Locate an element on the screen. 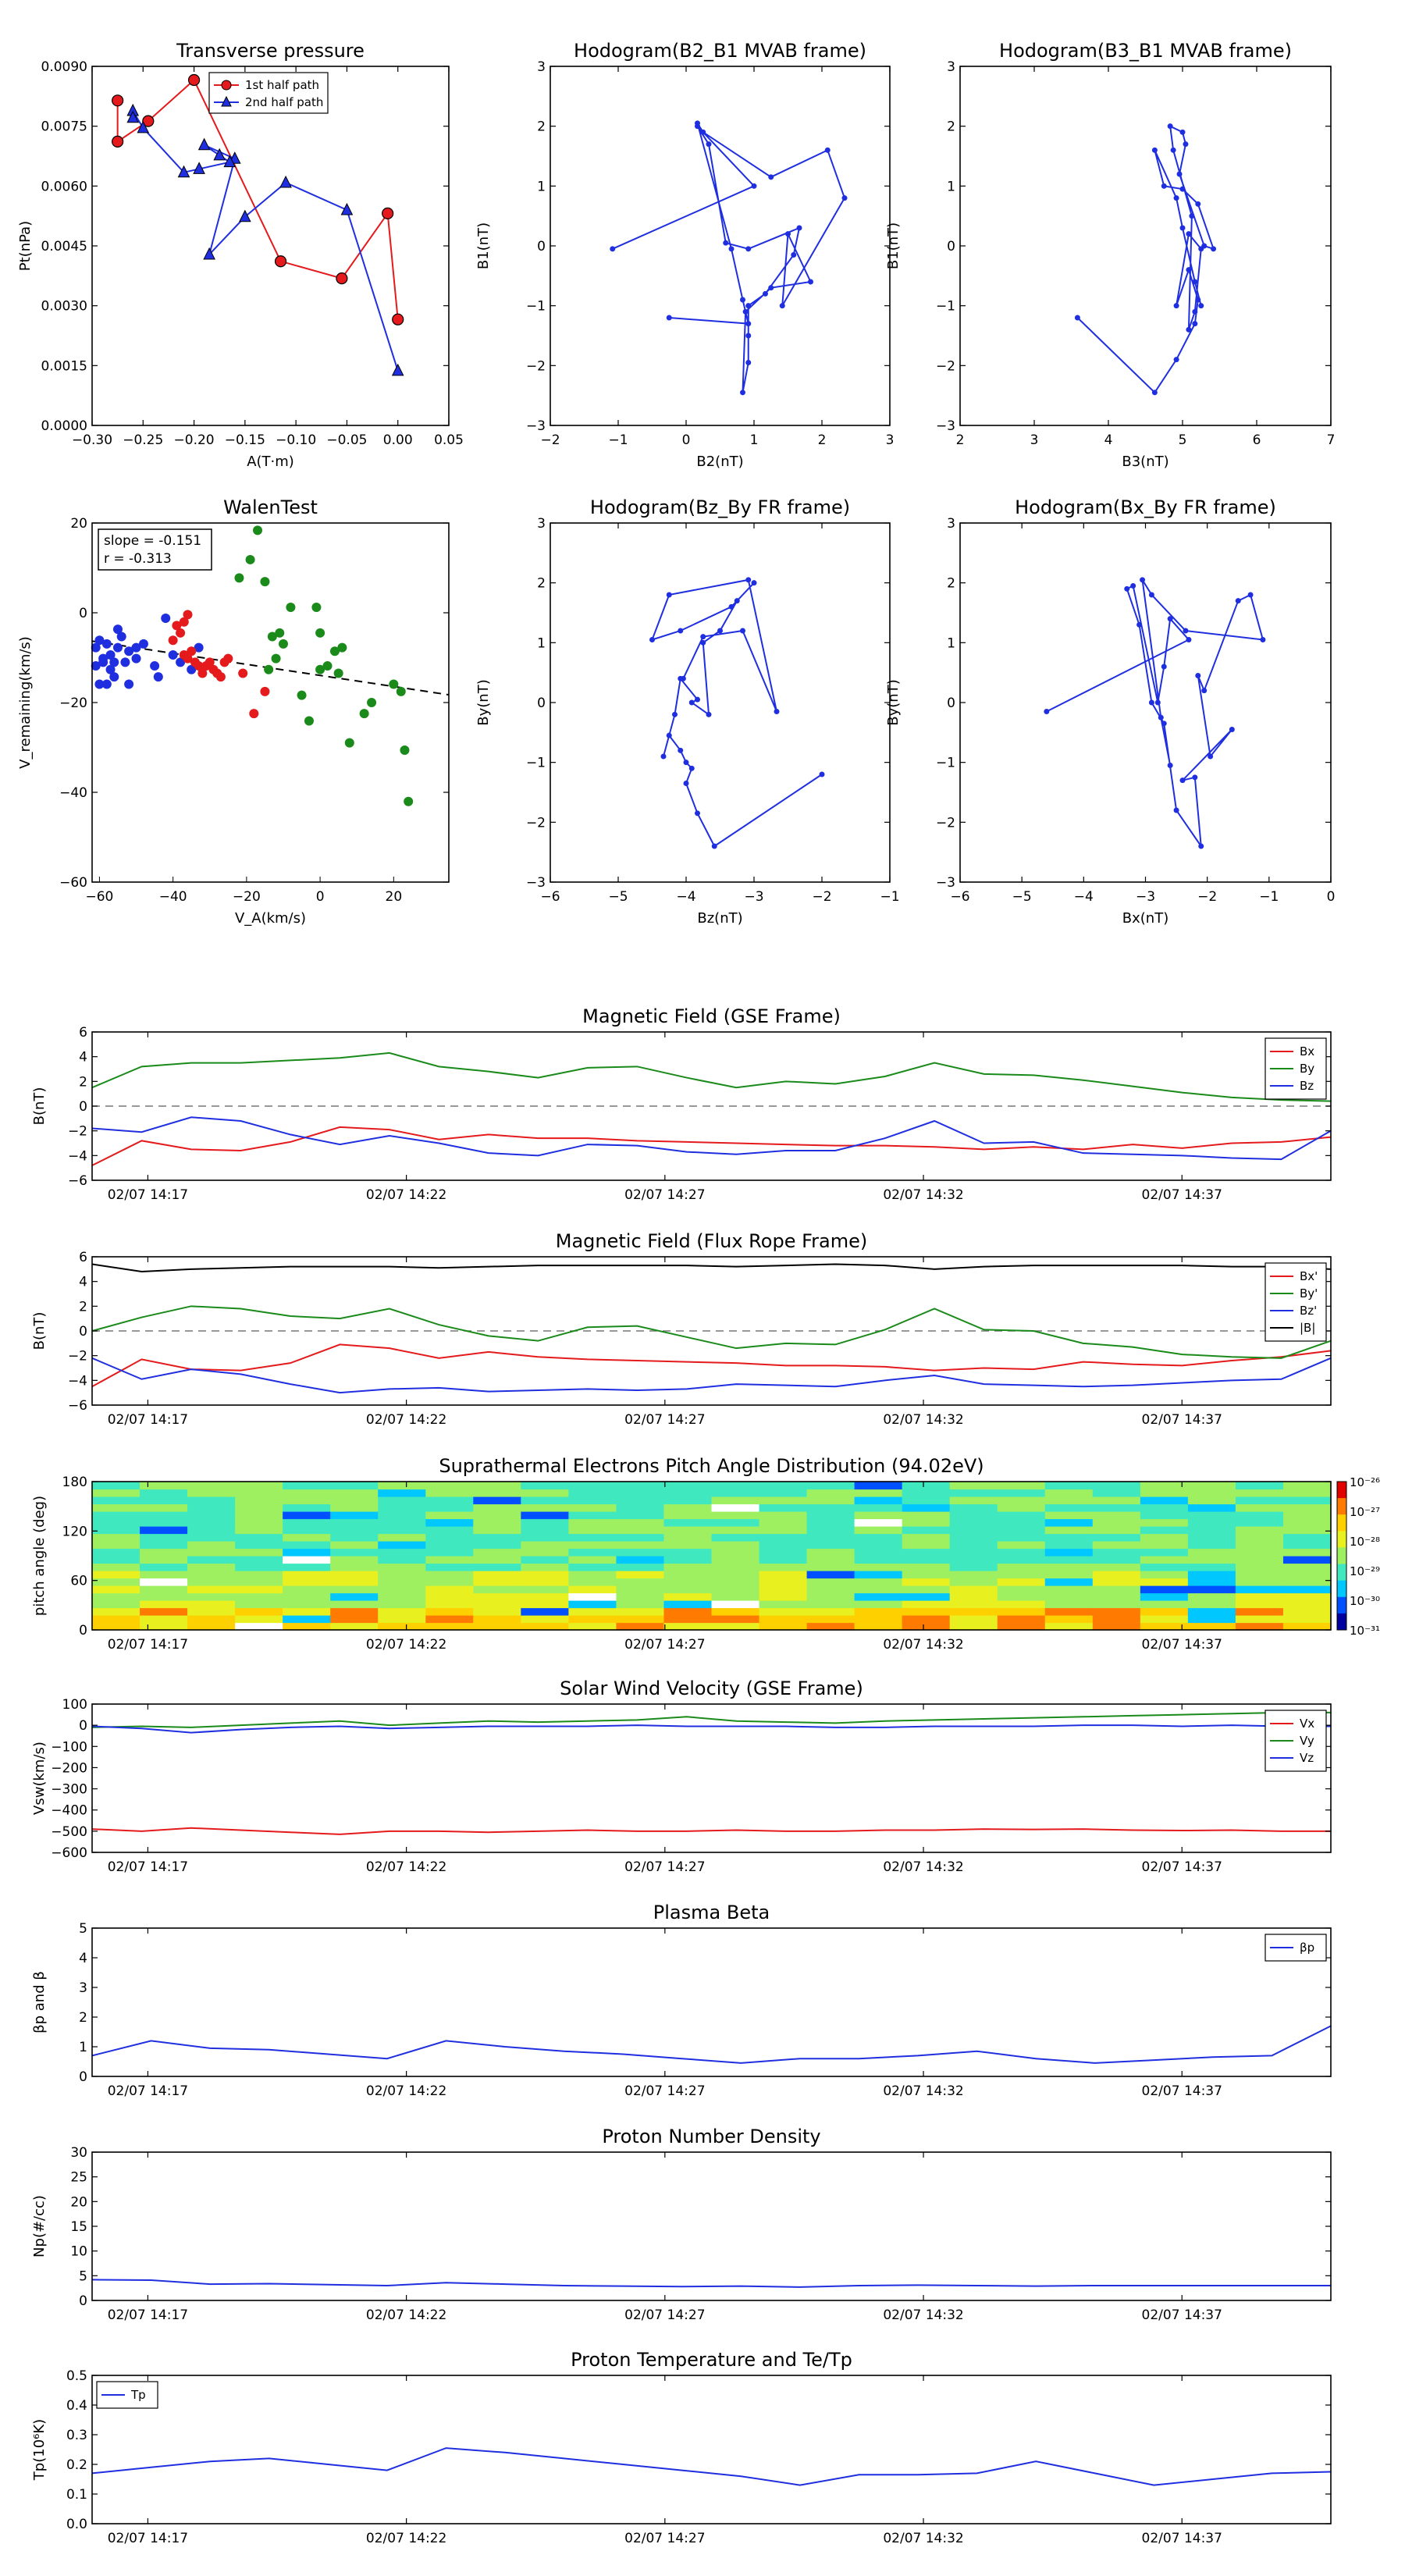  y-tick-label: 0.0090 is located at coordinates (64, 67).